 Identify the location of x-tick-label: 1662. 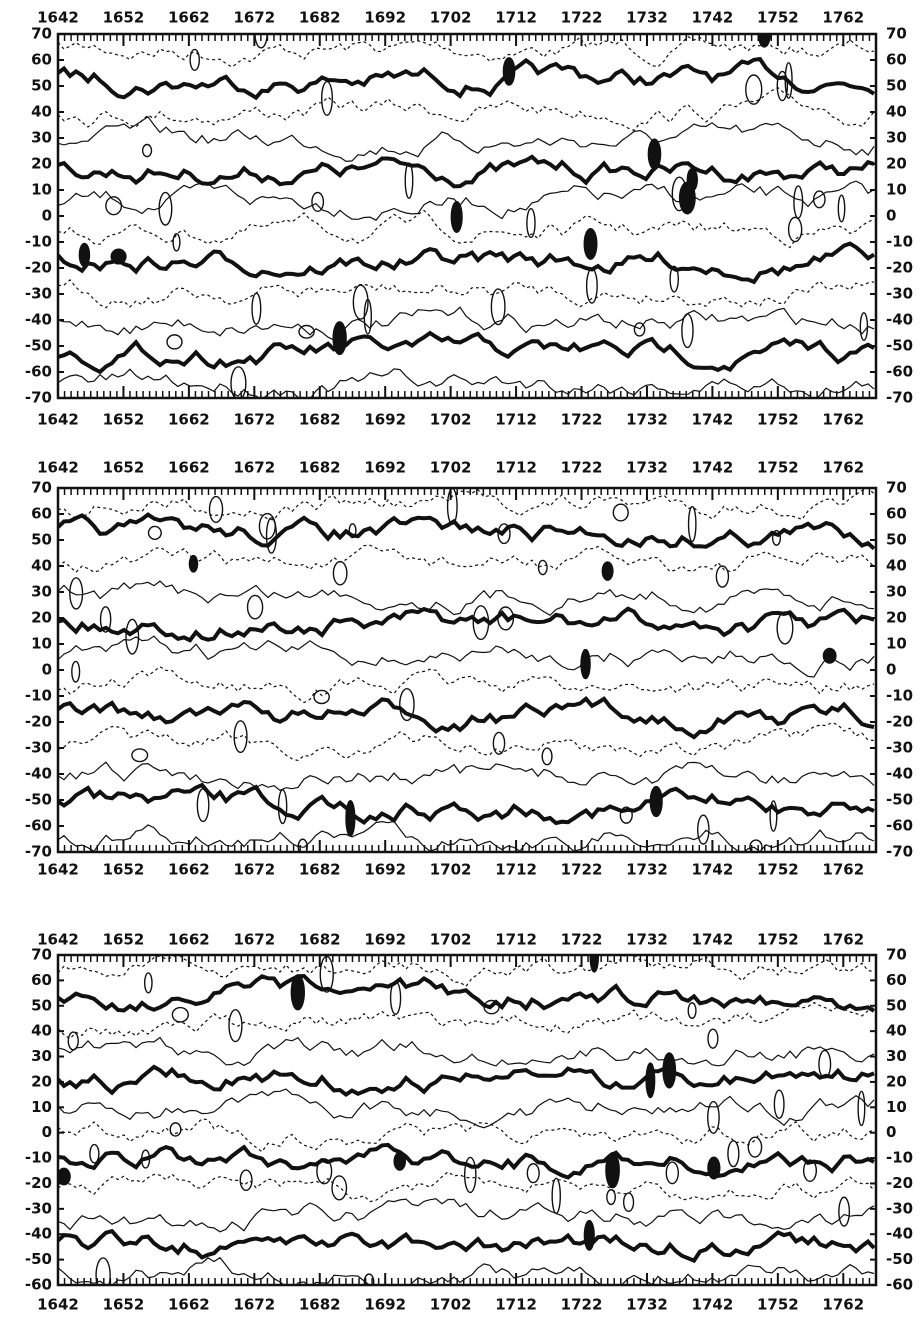
(189, 420).